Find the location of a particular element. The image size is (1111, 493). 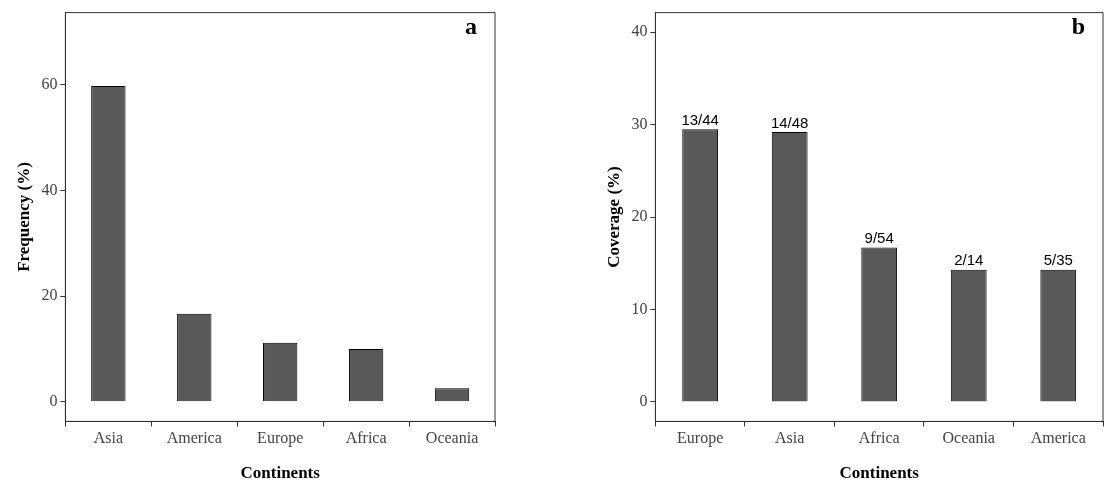

y-axis-title: Coverage (%) is located at coordinates (613, 217).